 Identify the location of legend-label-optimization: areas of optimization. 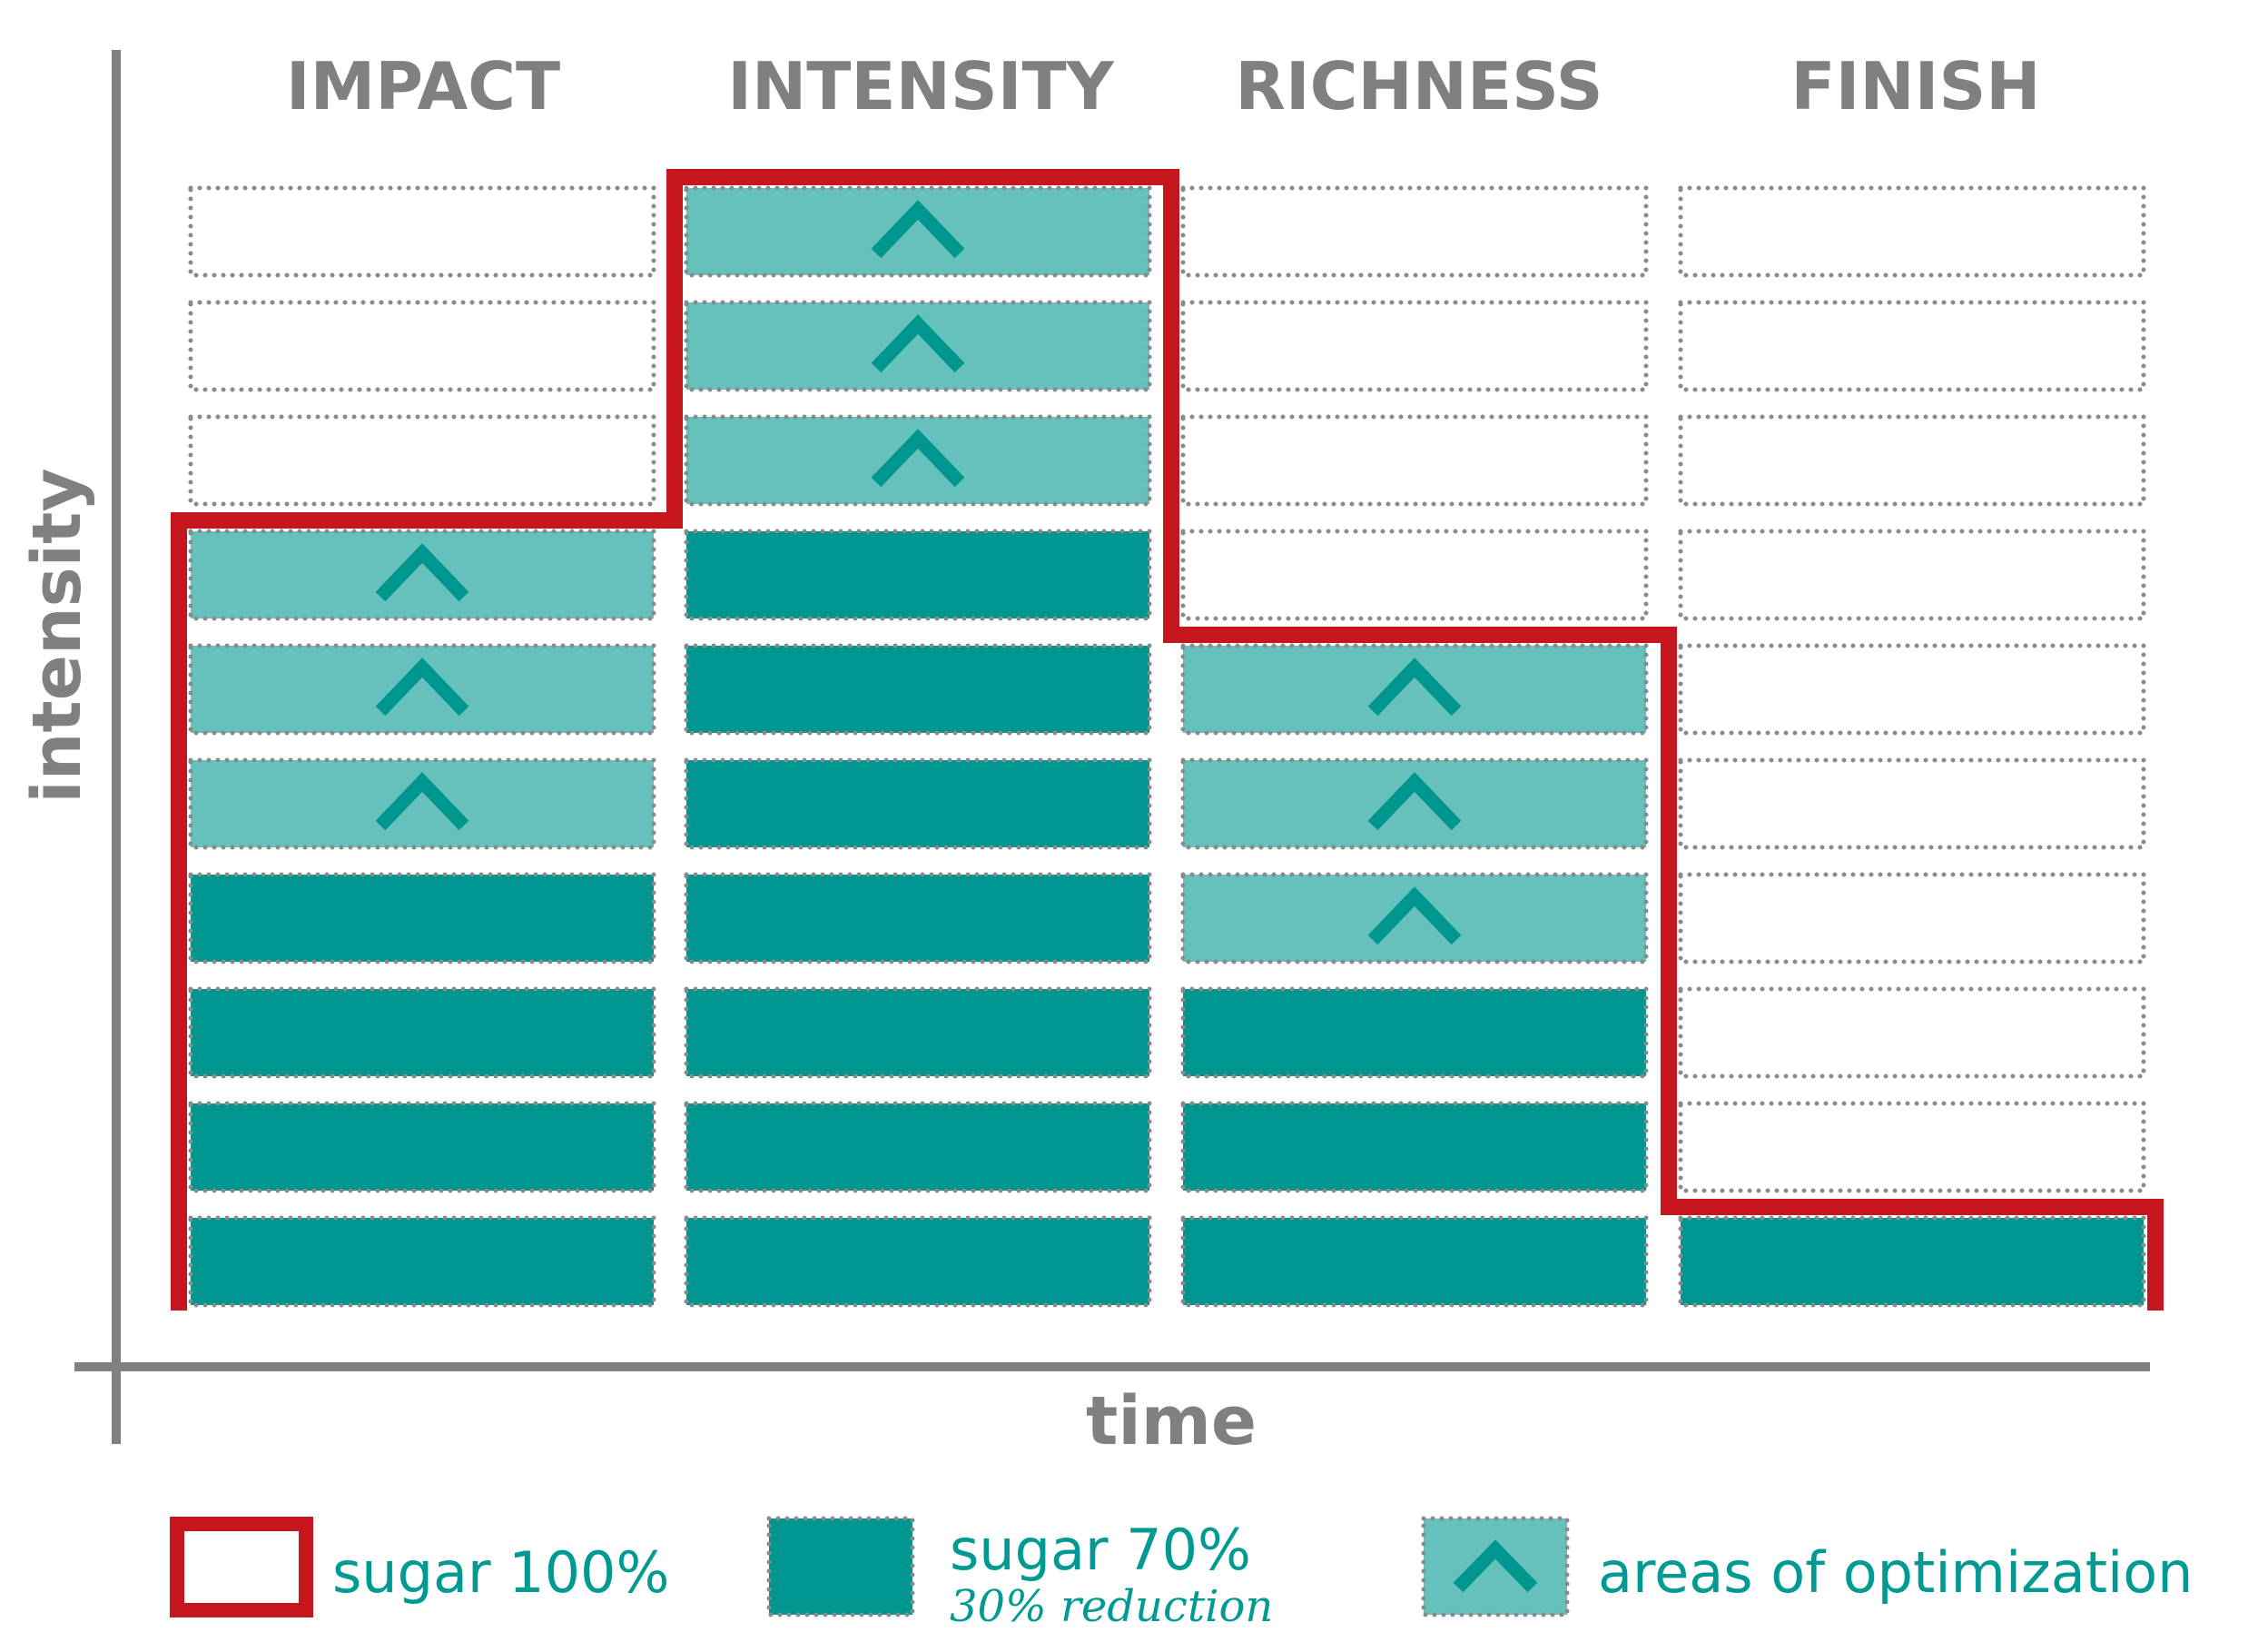
(1895, 1572).